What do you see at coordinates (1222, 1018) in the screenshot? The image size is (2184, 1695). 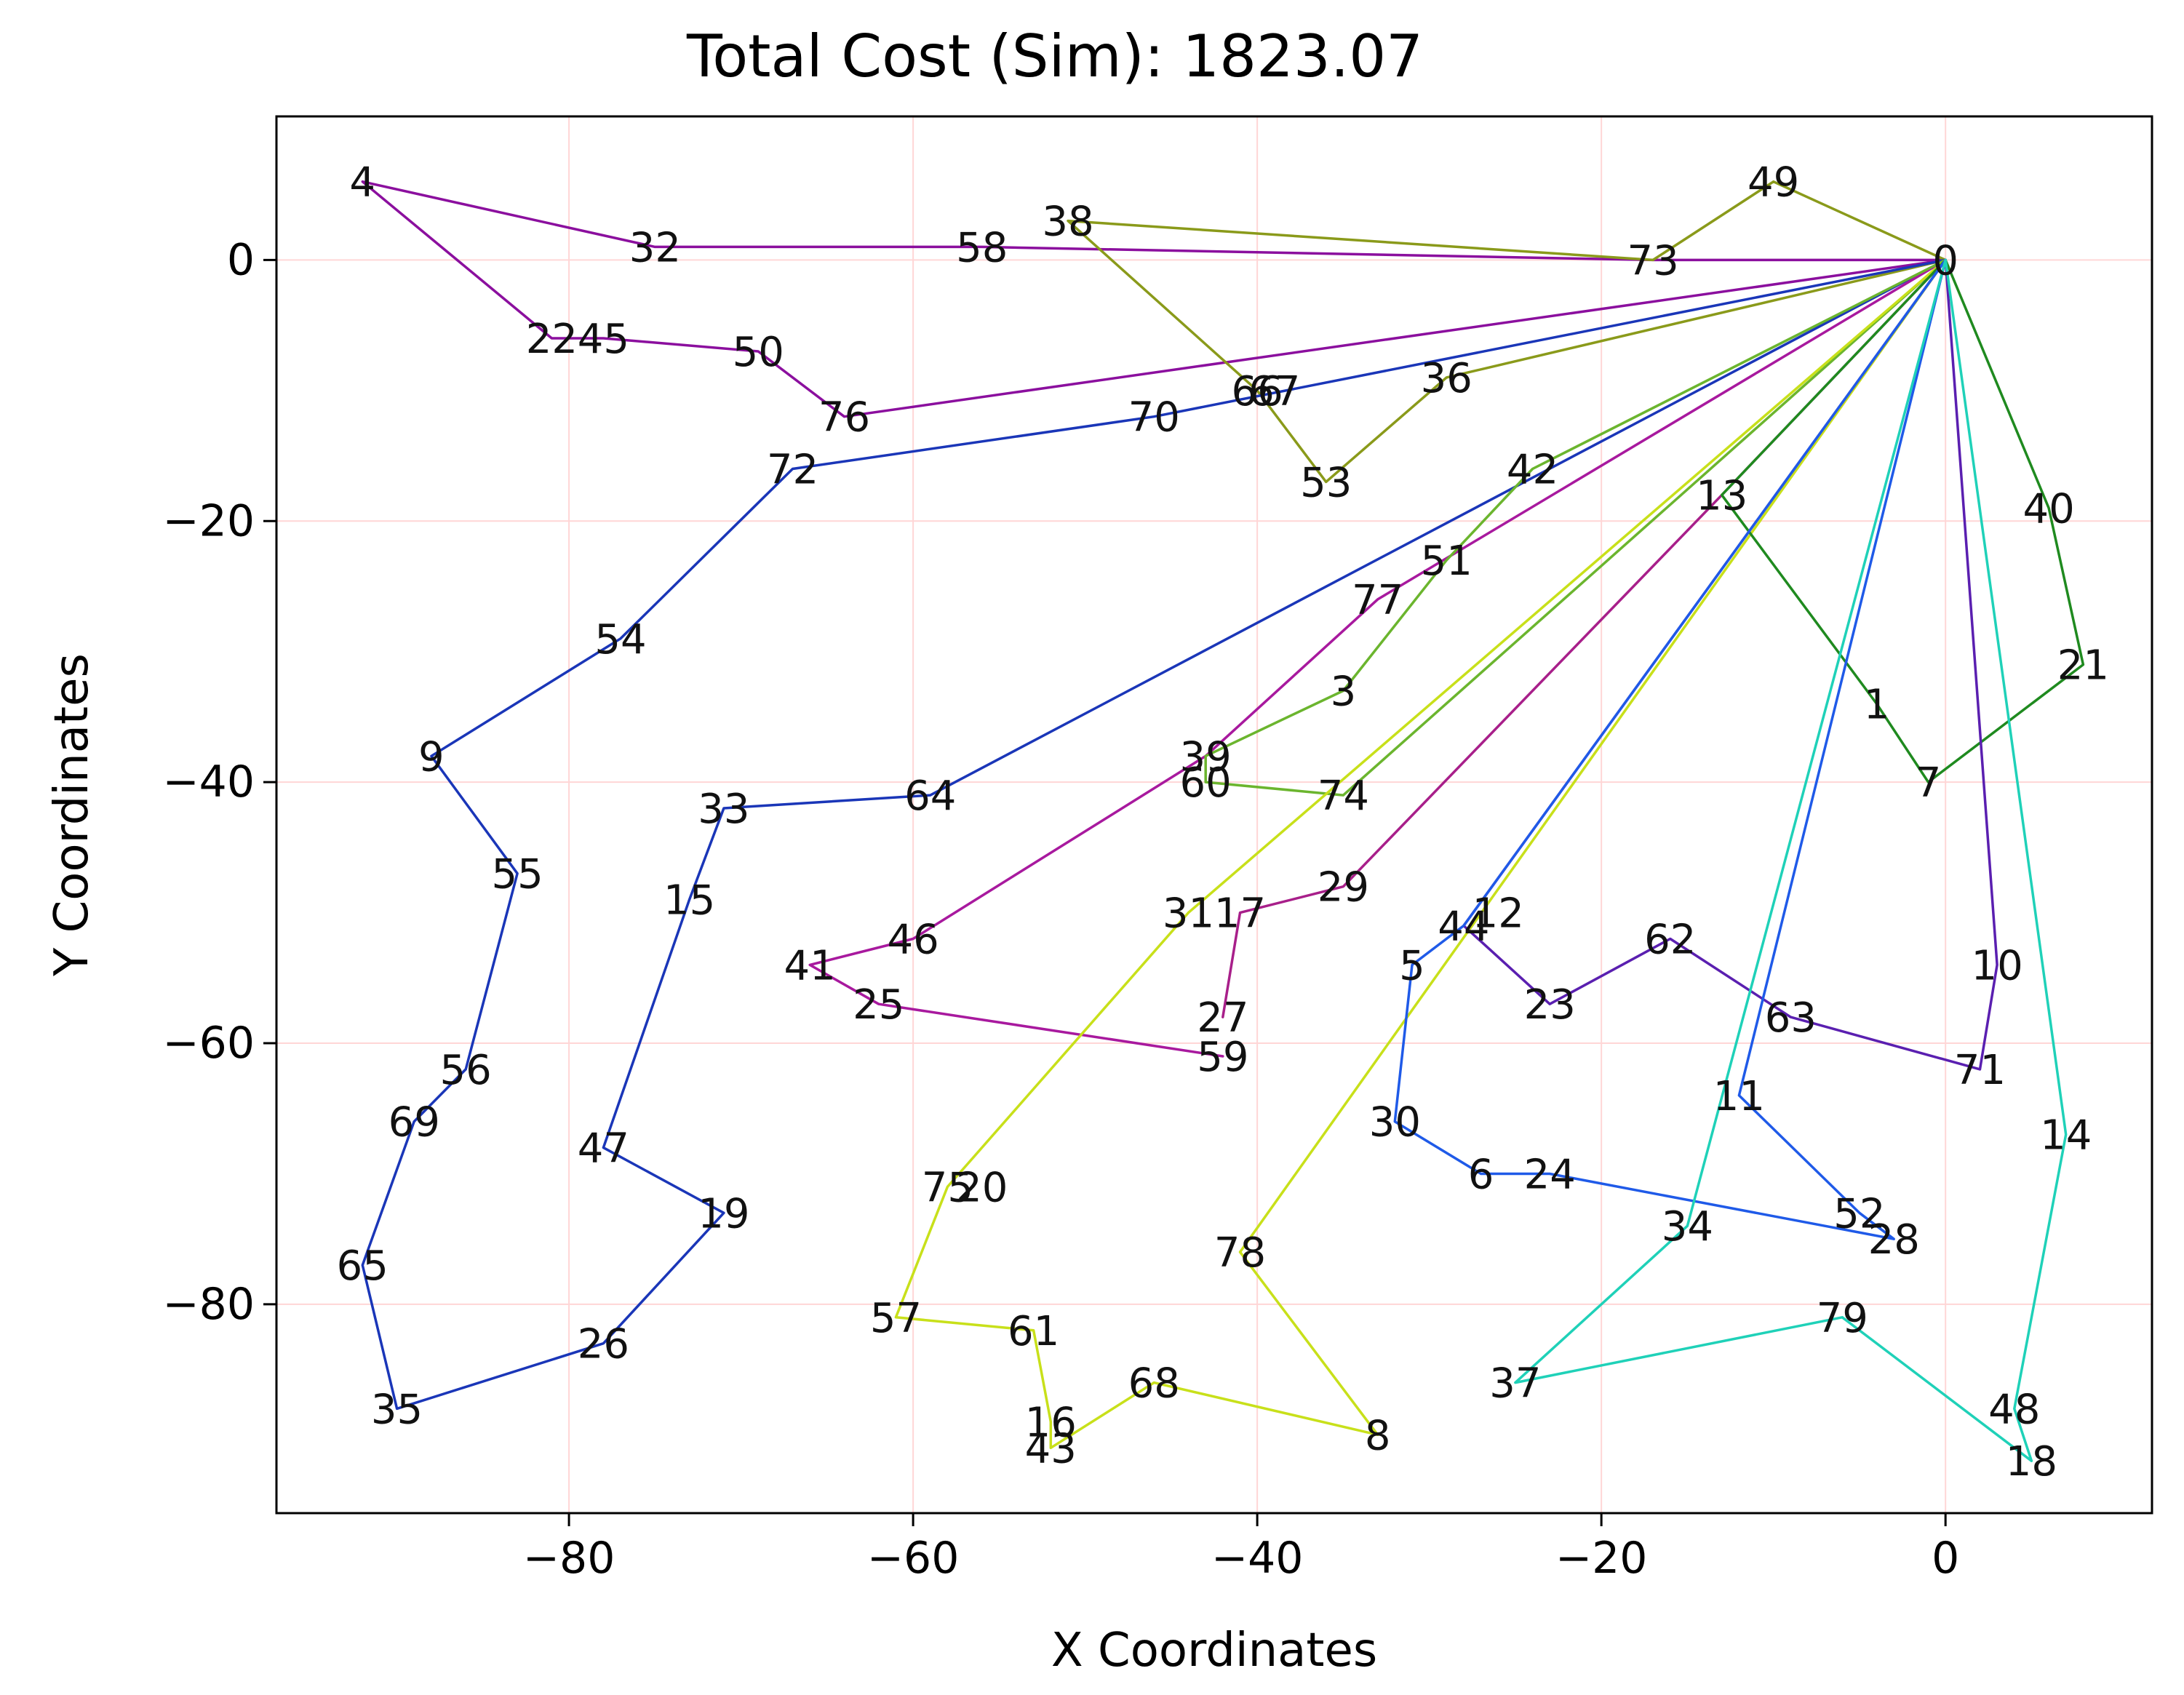 I see `node-label: 27` at bounding box center [1222, 1018].